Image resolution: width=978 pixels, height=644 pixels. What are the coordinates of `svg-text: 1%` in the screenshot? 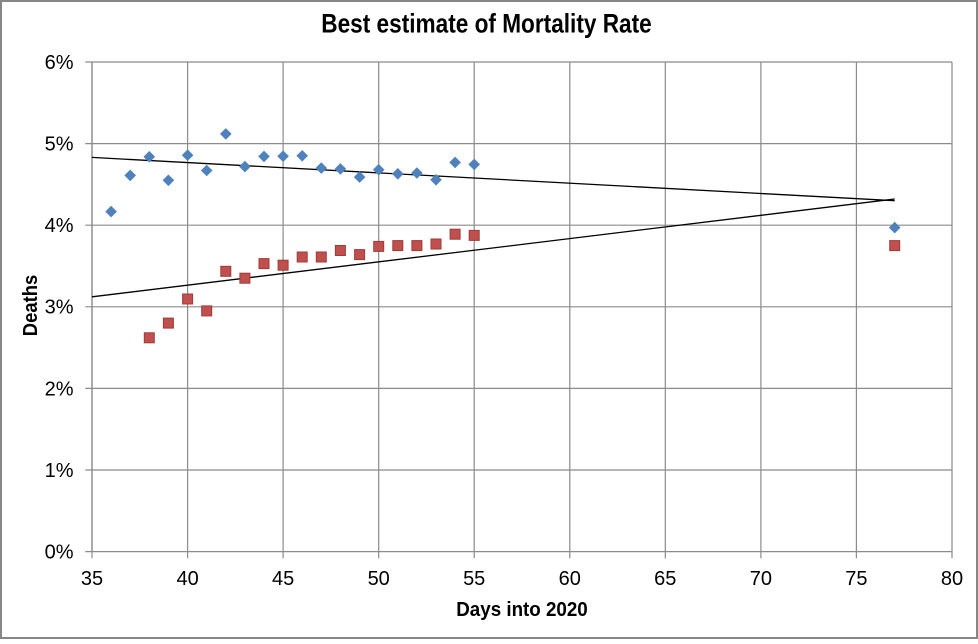 It's located at (59, 471).